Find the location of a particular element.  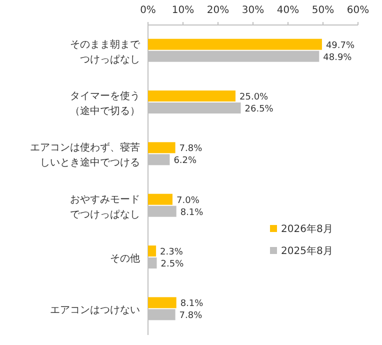

data-label: 49.7% is located at coordinates (340, 45).